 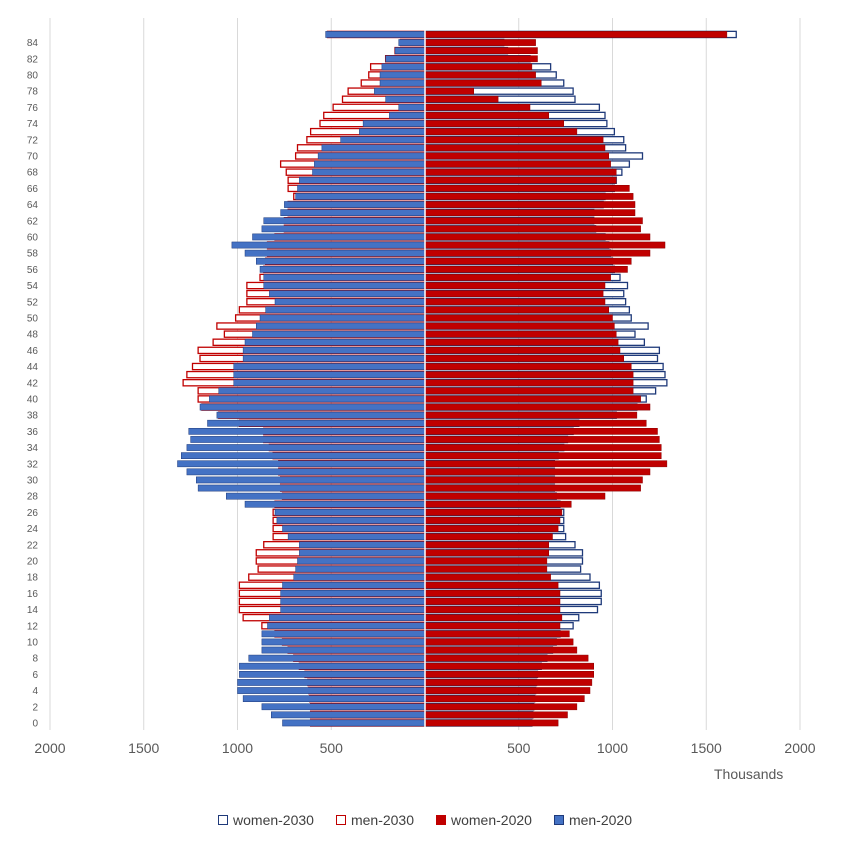 I want to click on y-tick-label: 62, so click(x=33, y=221).